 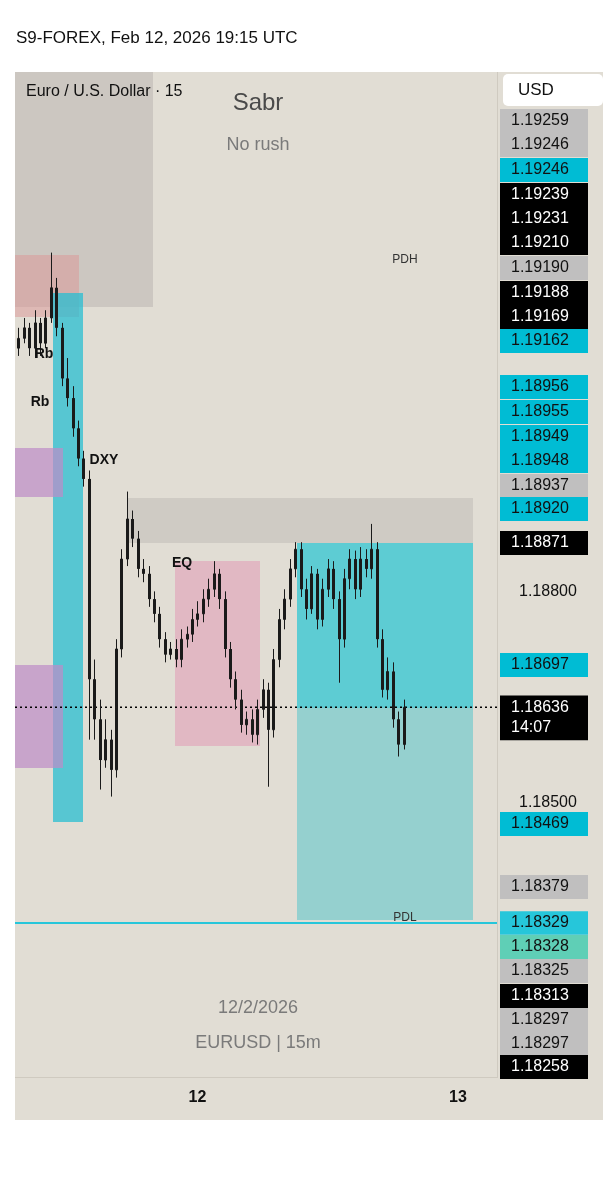 What do you see at coordinates (540, 267) in the screenshot?
I see `text: 1.19190` at bounding box center [540, 267].